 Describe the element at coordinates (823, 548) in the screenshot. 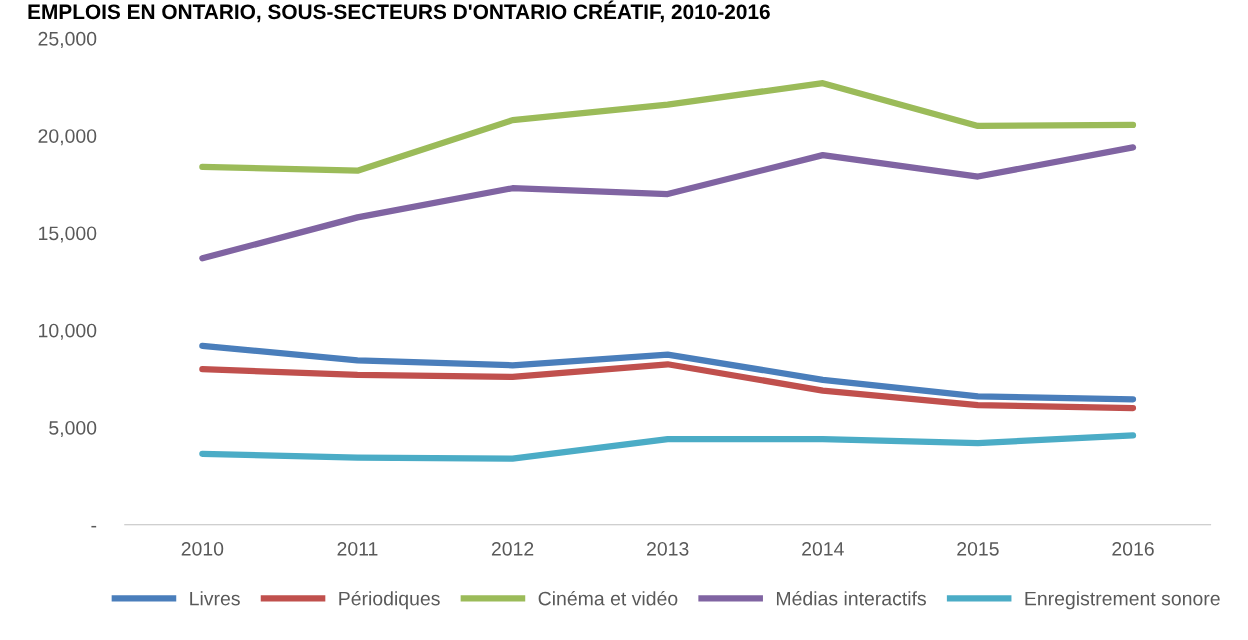

I see `x-tick-label: 2014` at that location.